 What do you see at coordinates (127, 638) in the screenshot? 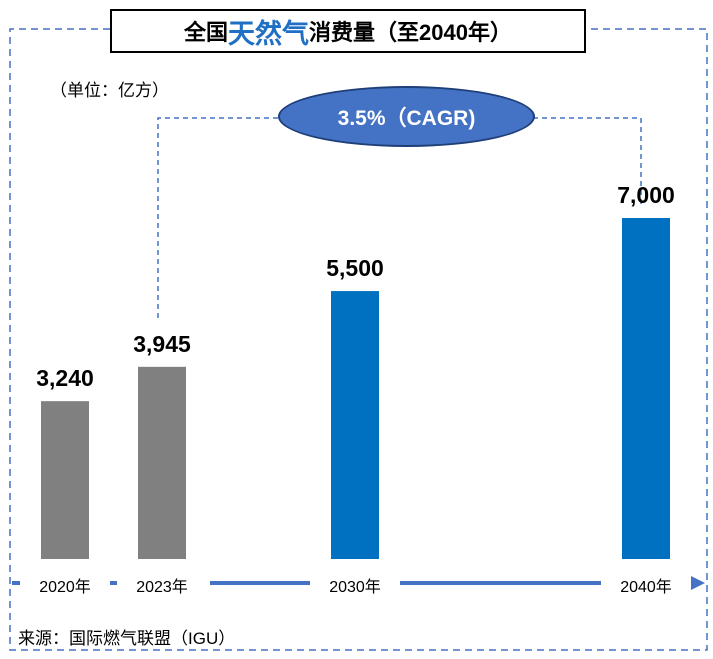
I see `source-label: 来源：国际燃气联盟（IGU）` at bounding box center [127, 638].